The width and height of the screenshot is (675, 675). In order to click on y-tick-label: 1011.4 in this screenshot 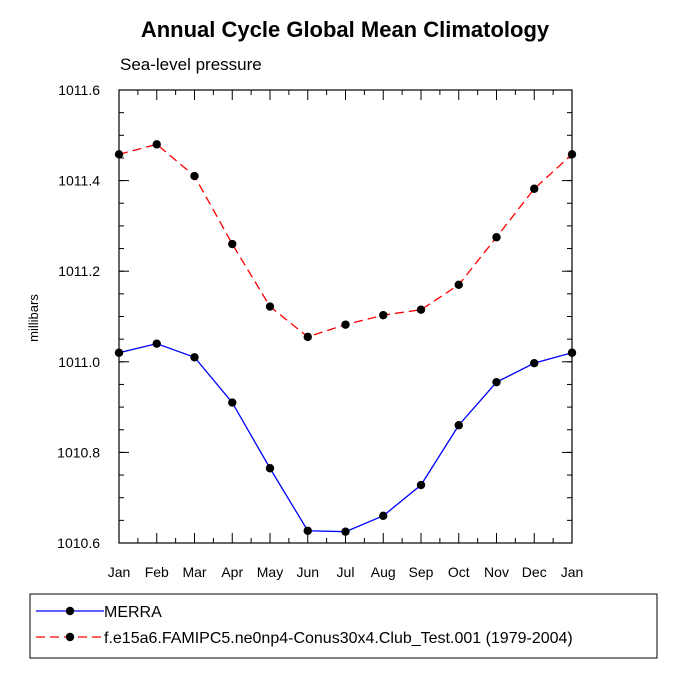, I will do `click(79, 181)`.